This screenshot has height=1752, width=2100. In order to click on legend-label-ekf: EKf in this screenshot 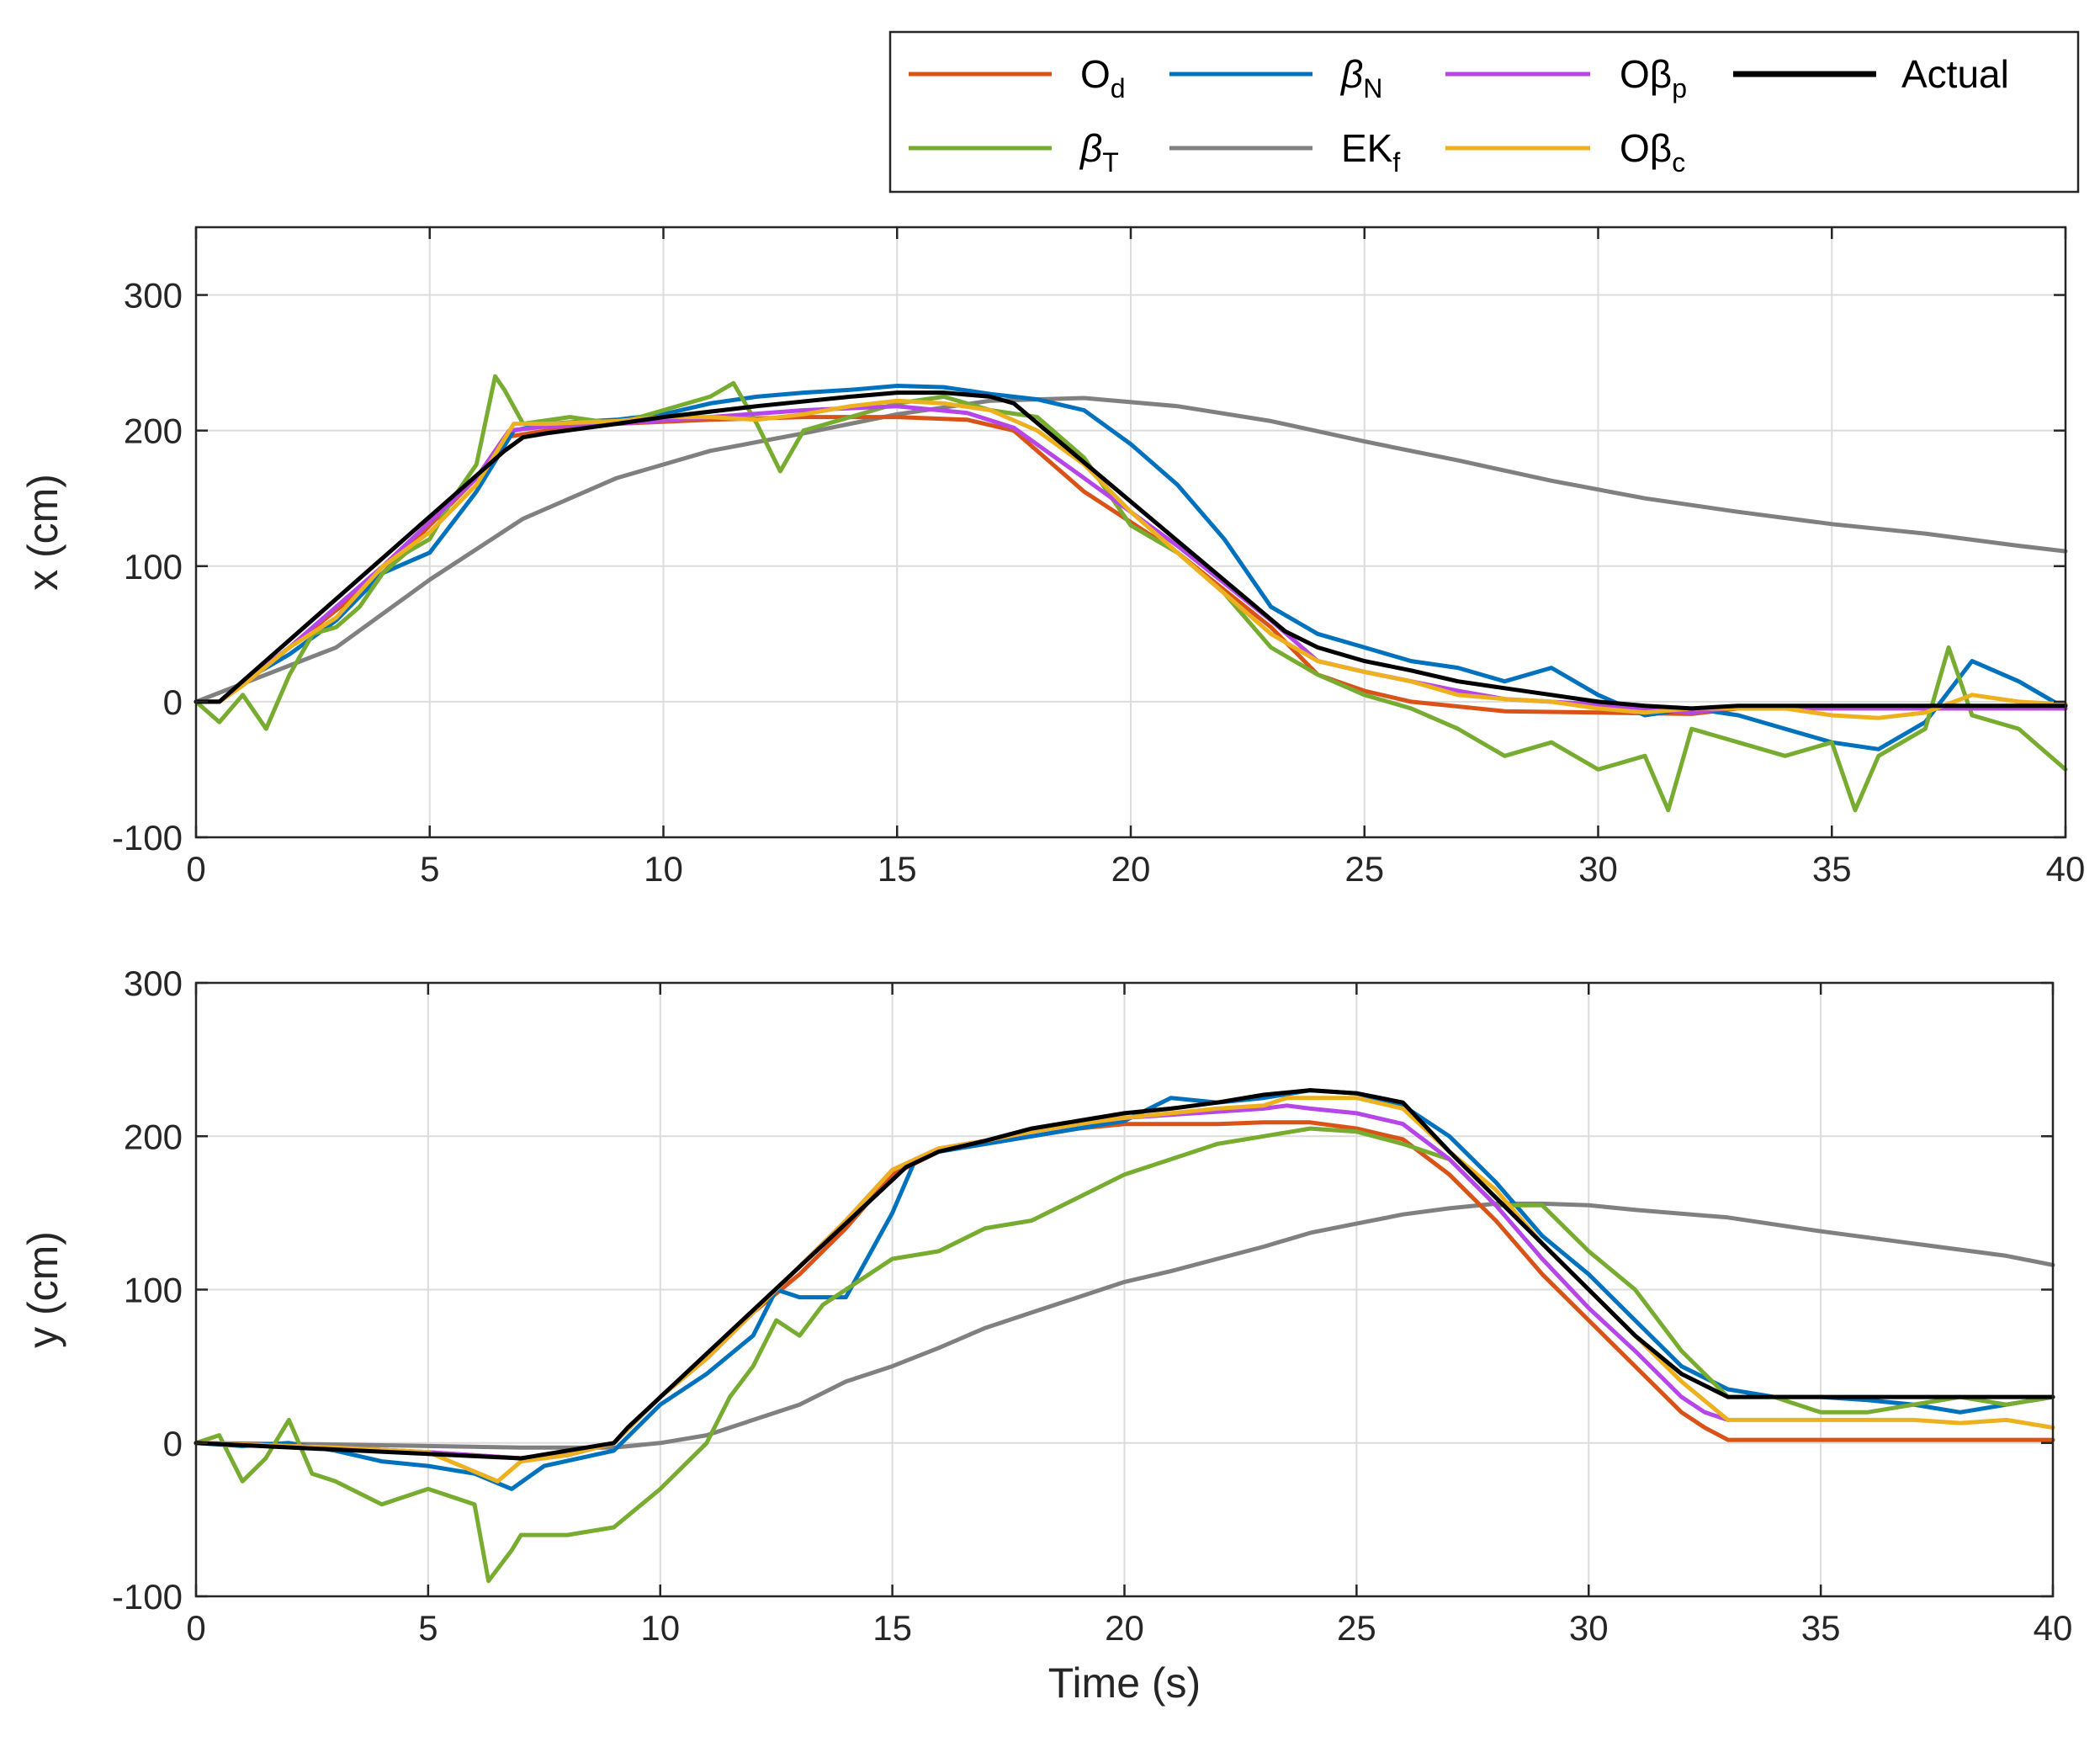, I will do `click(1370, 152)`.